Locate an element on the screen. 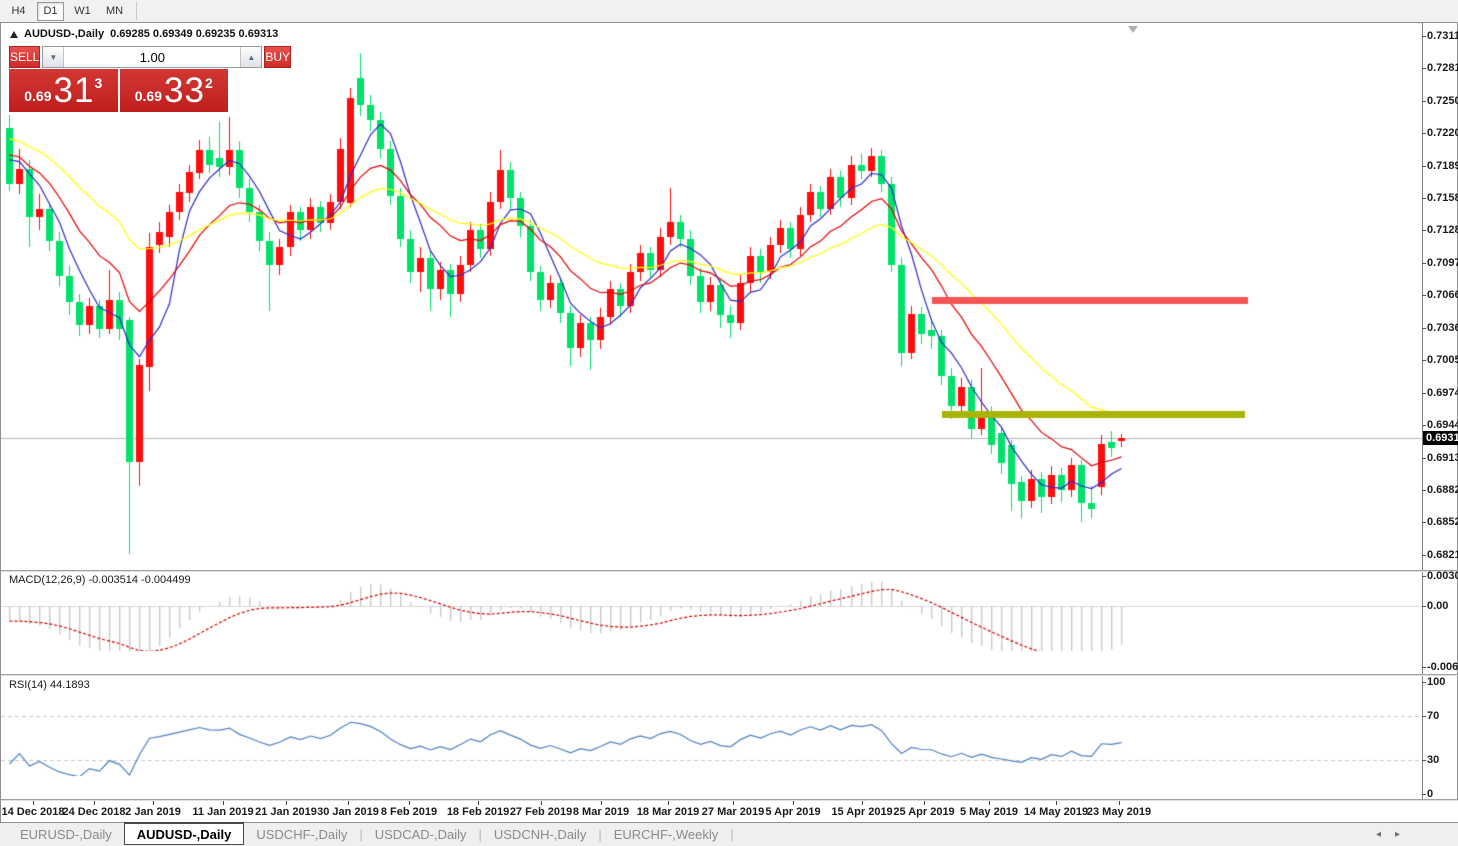 The height and width of the screenshot is (846, 1458). macd-axis-label: -0.00631 is located at coordinates (1442, 667).